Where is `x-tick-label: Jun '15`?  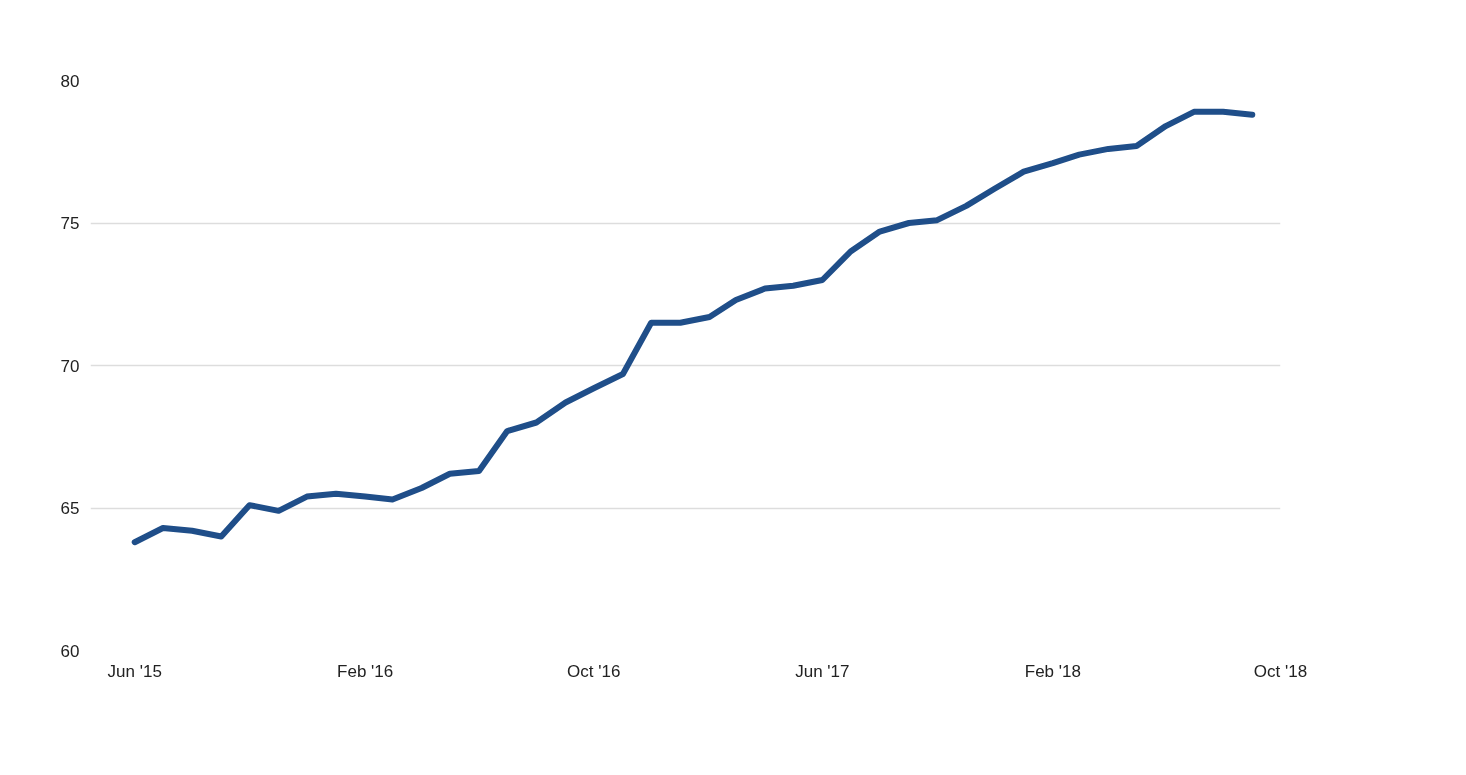
x-tick-label: Jun '15 is located at coordinates (134, 671).